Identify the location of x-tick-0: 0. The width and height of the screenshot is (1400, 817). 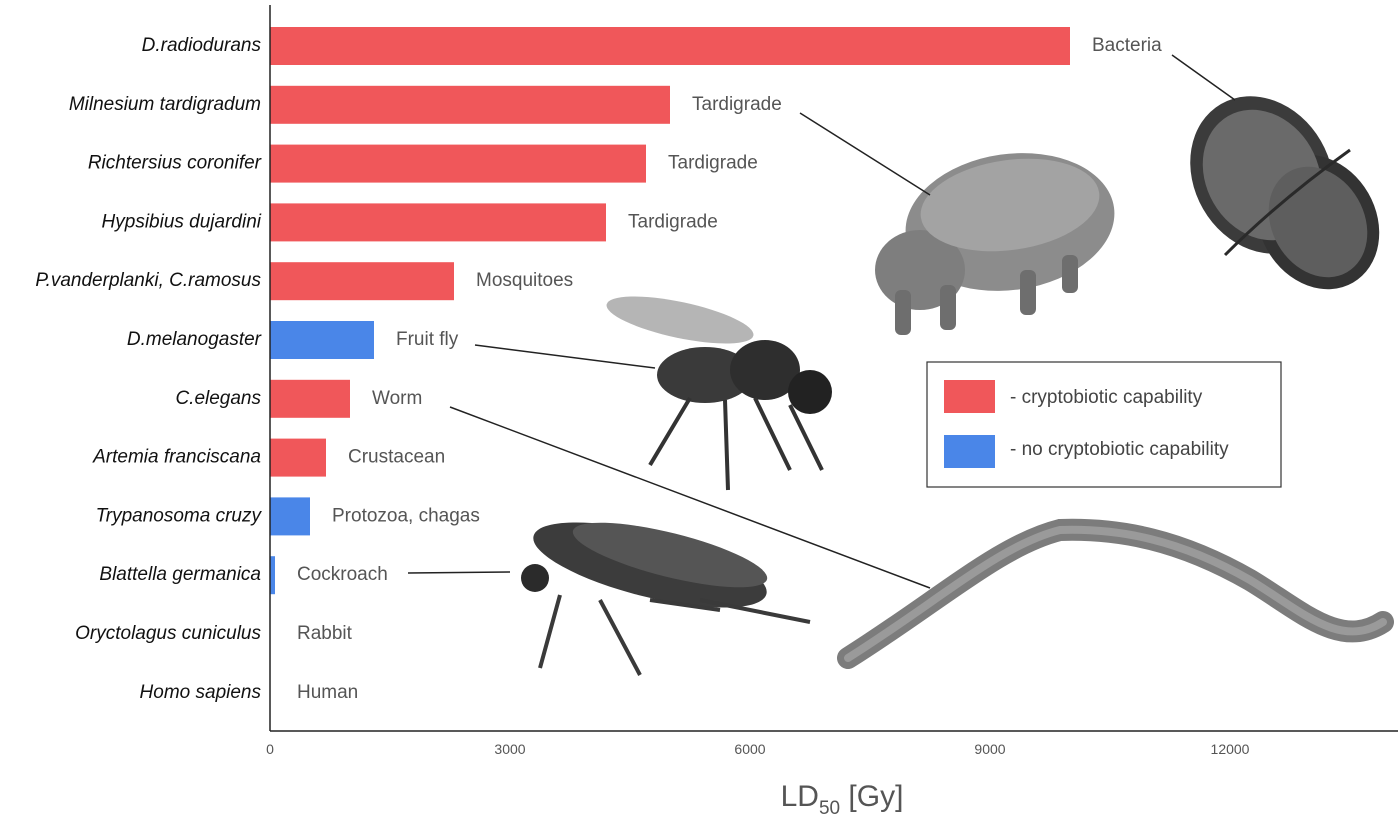
(270, 749).